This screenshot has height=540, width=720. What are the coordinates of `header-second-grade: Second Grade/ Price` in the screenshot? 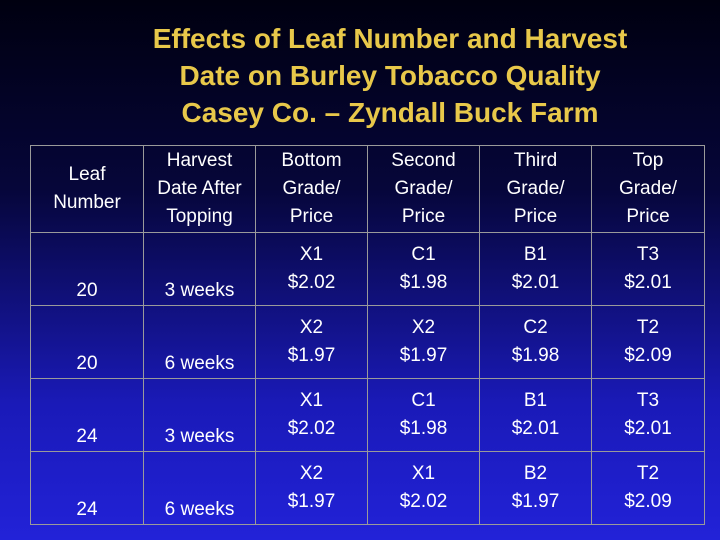 It's located at (423, 189).